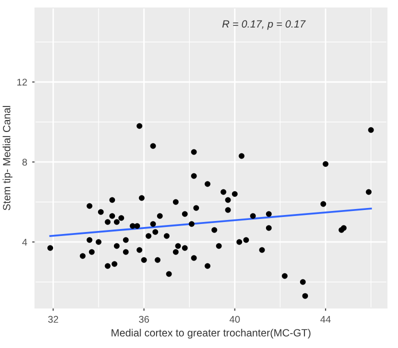 The image size is (398, 348). I want to click on y-tick-label: 12, so click(22, 82).